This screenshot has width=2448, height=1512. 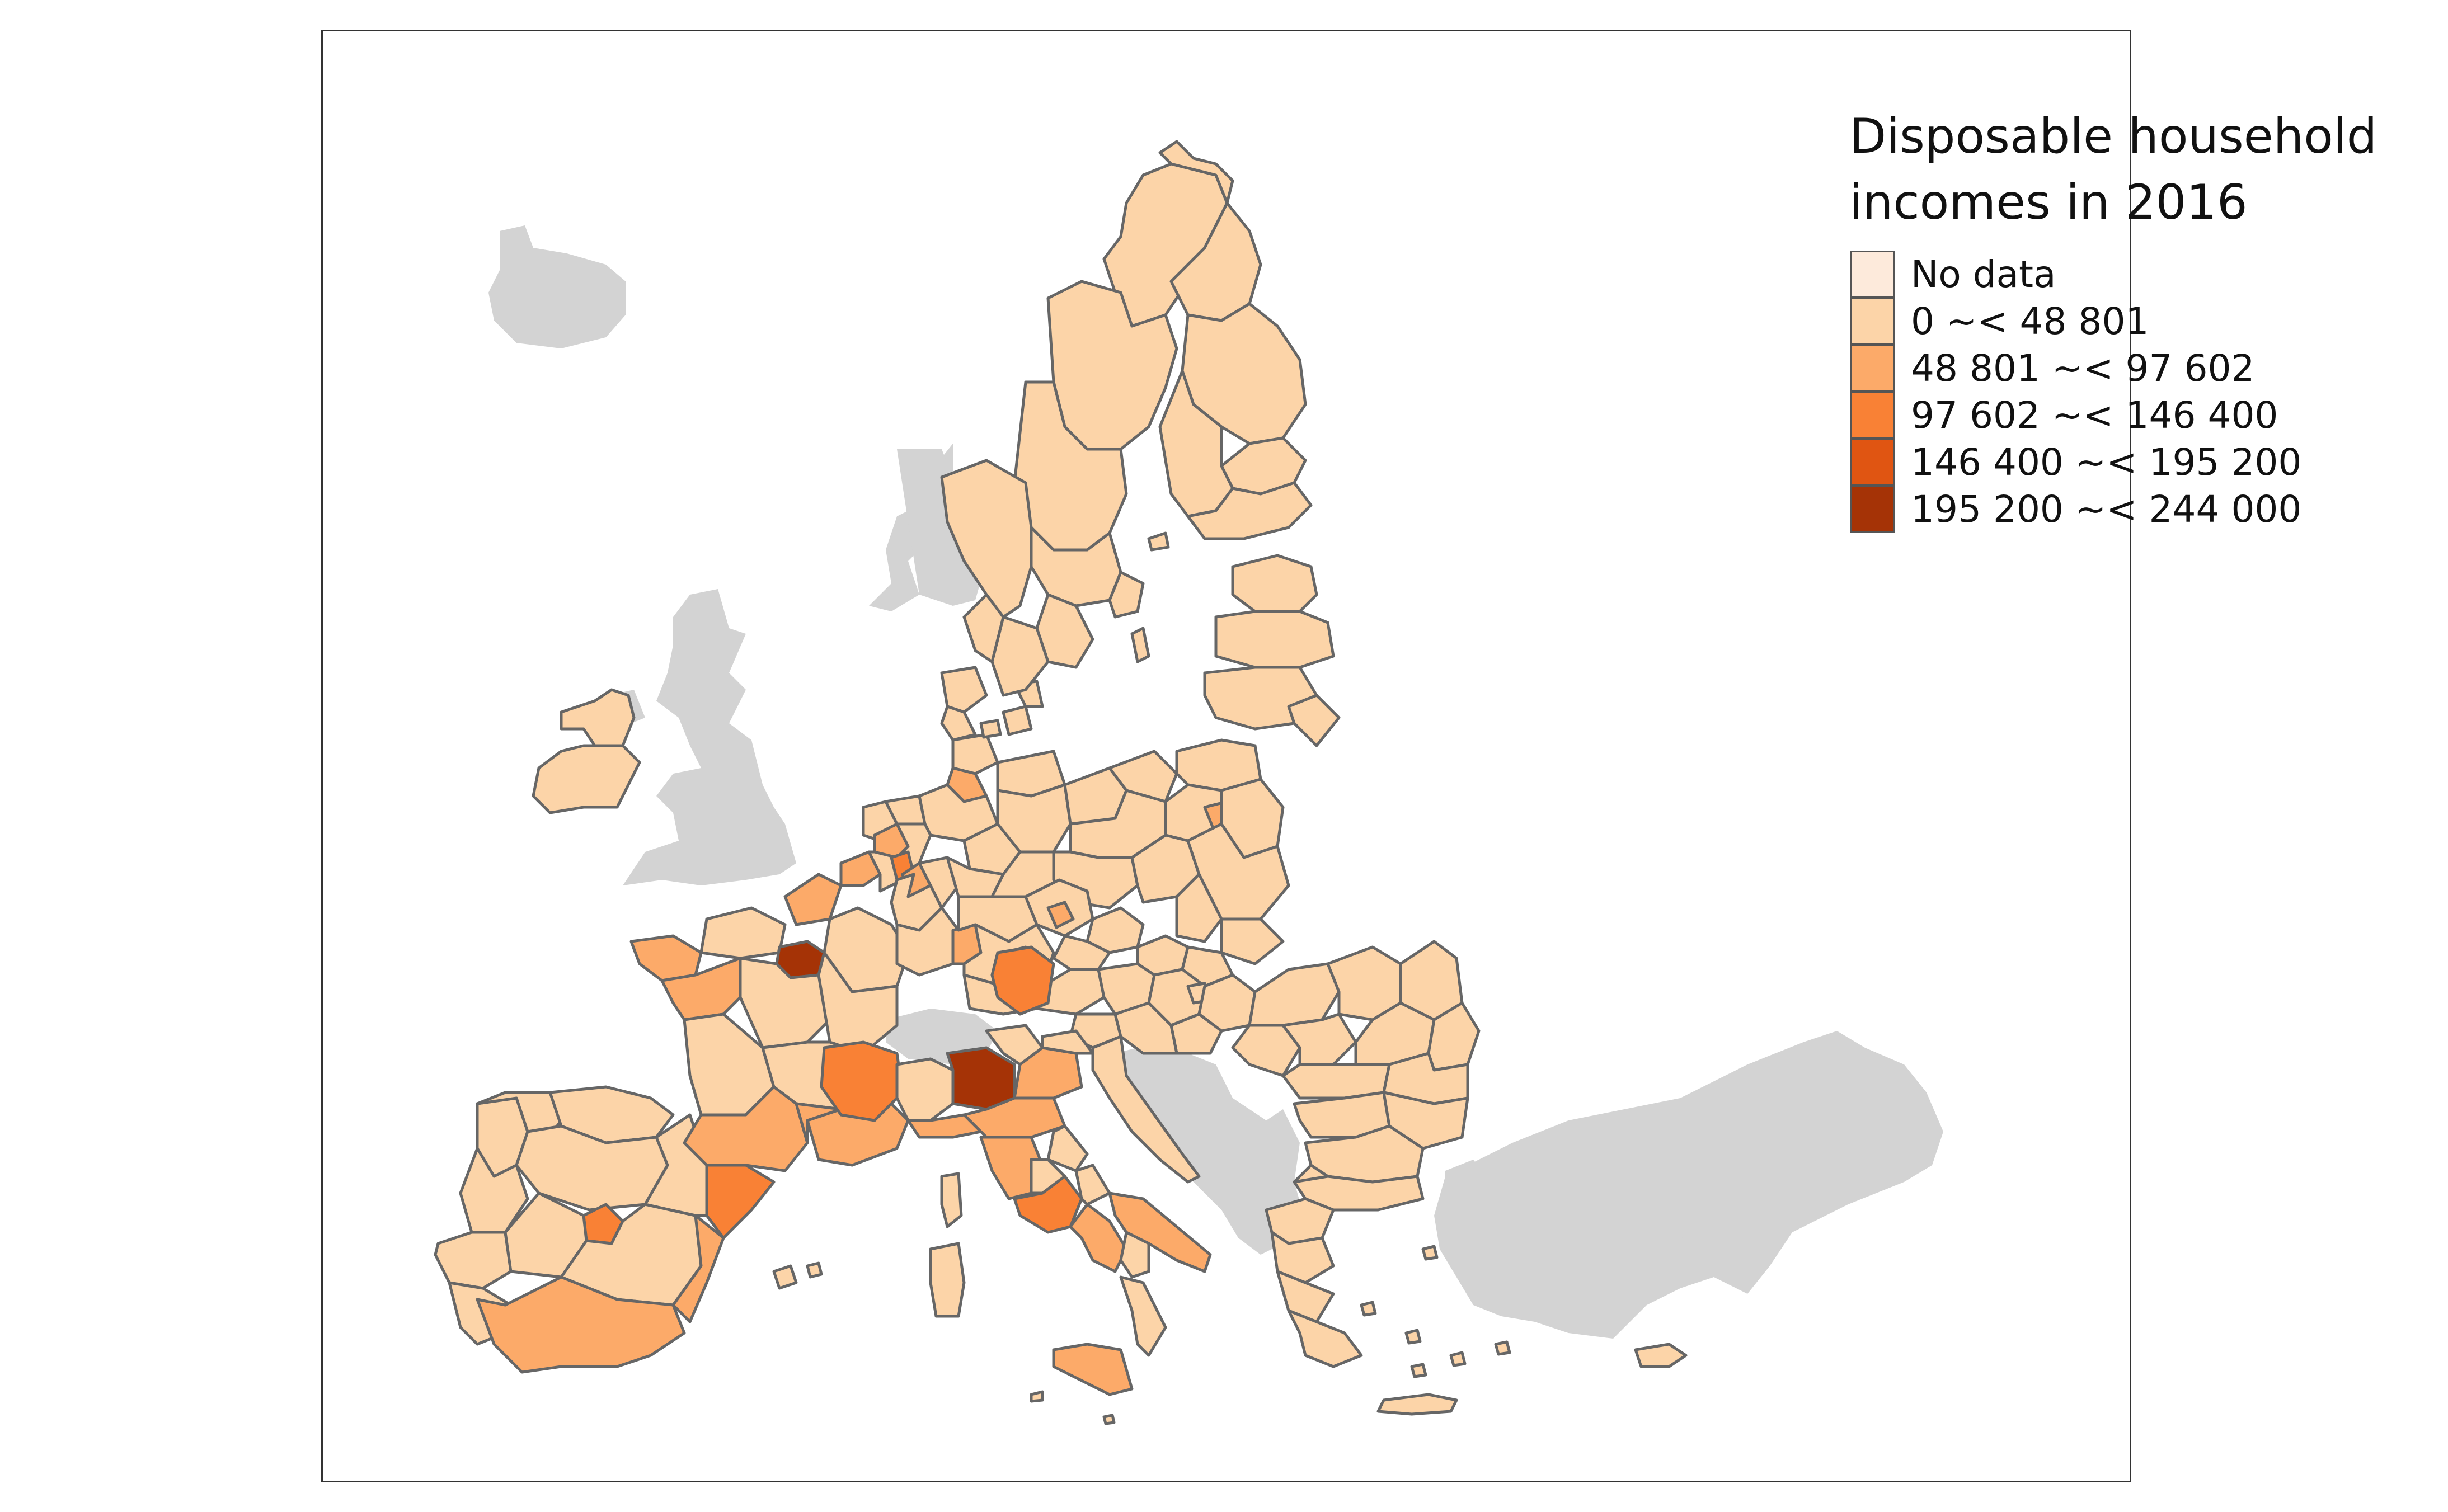 What do you see at coordinates (698, 1268) in the screenshot?
I see `region-spain-valencia` at bounding box center [698, 1268].